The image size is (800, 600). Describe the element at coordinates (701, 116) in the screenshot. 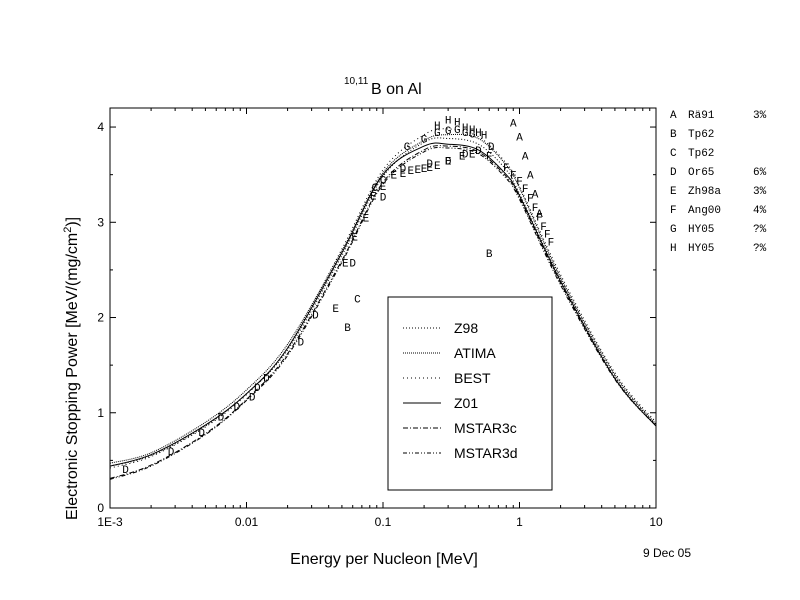

I see `reference-source: Rä91` at that location.